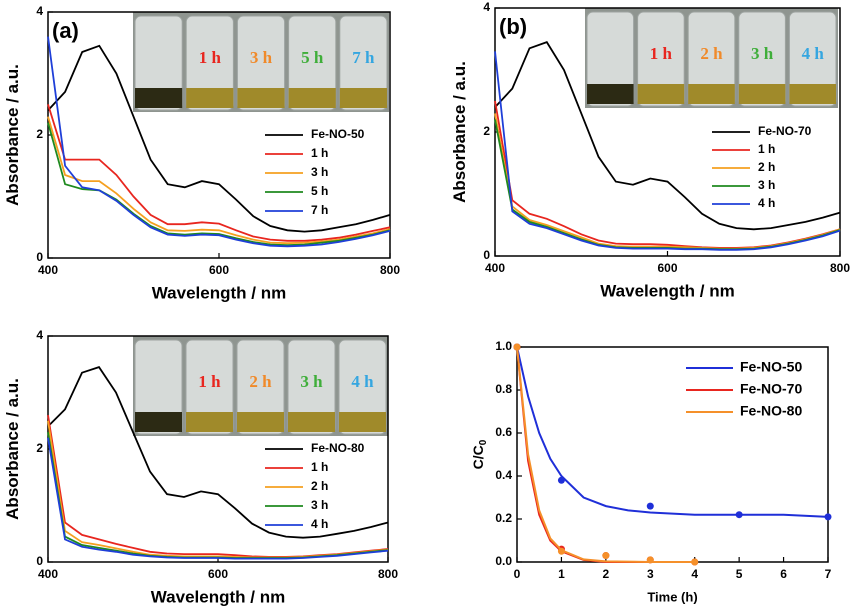 Image resolution: width=856 pixels, height=612 pixels. What do you see at coordinates (503, 389) in the screenshot?
I see `y-tick-label: 0.8` at bounding box center [503, 389].